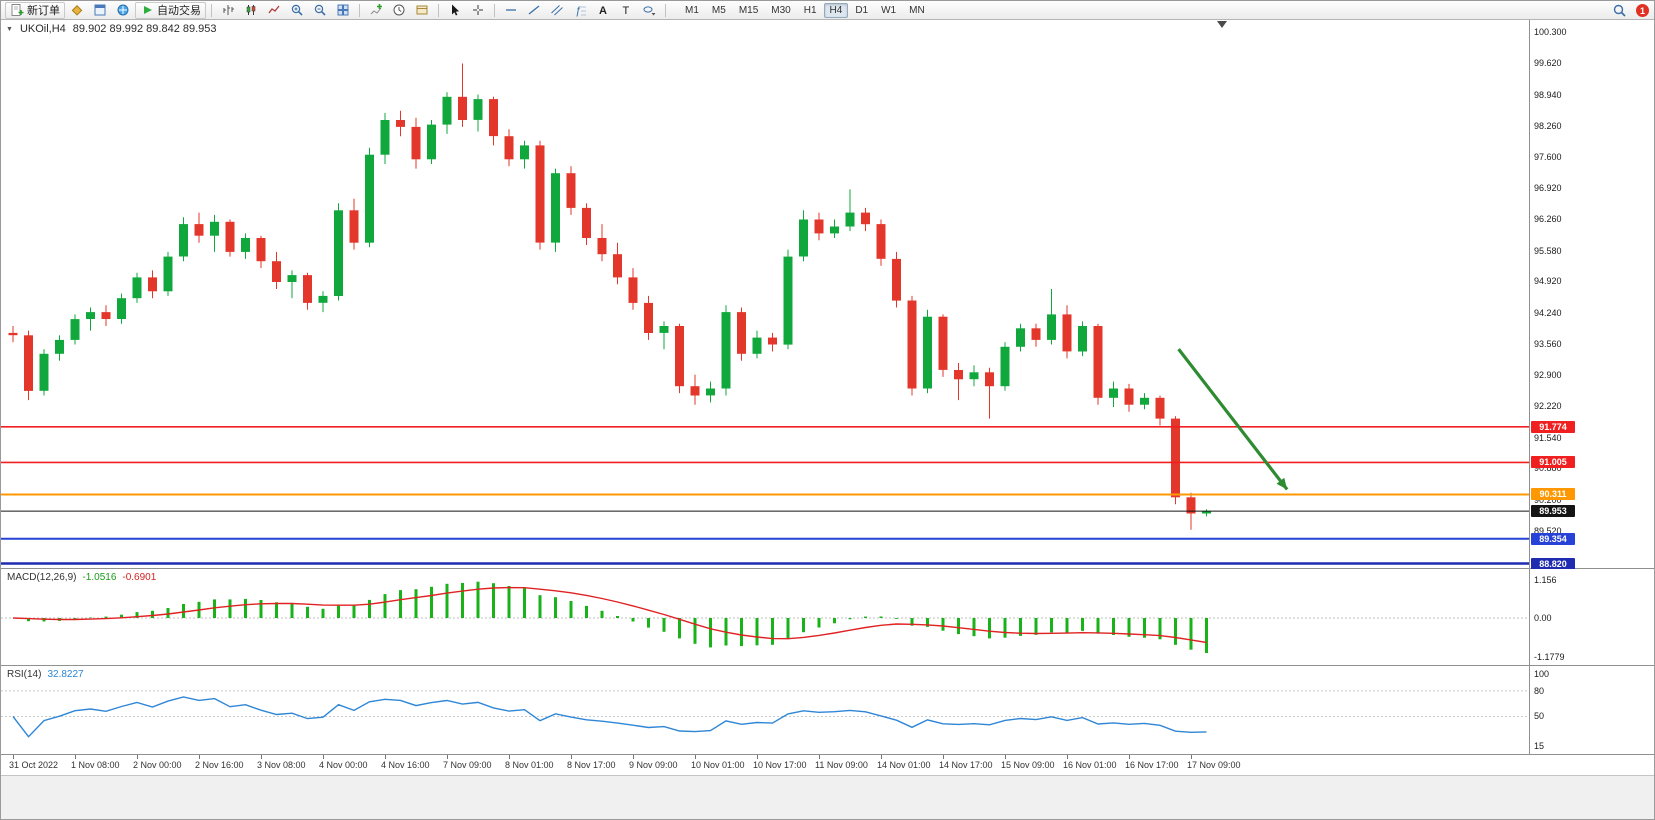 The height and width of the screenshot is (820, 1655). Describe the element at coordinates (478, 10) in the screenshot. I see `crosshair-button` at that location.